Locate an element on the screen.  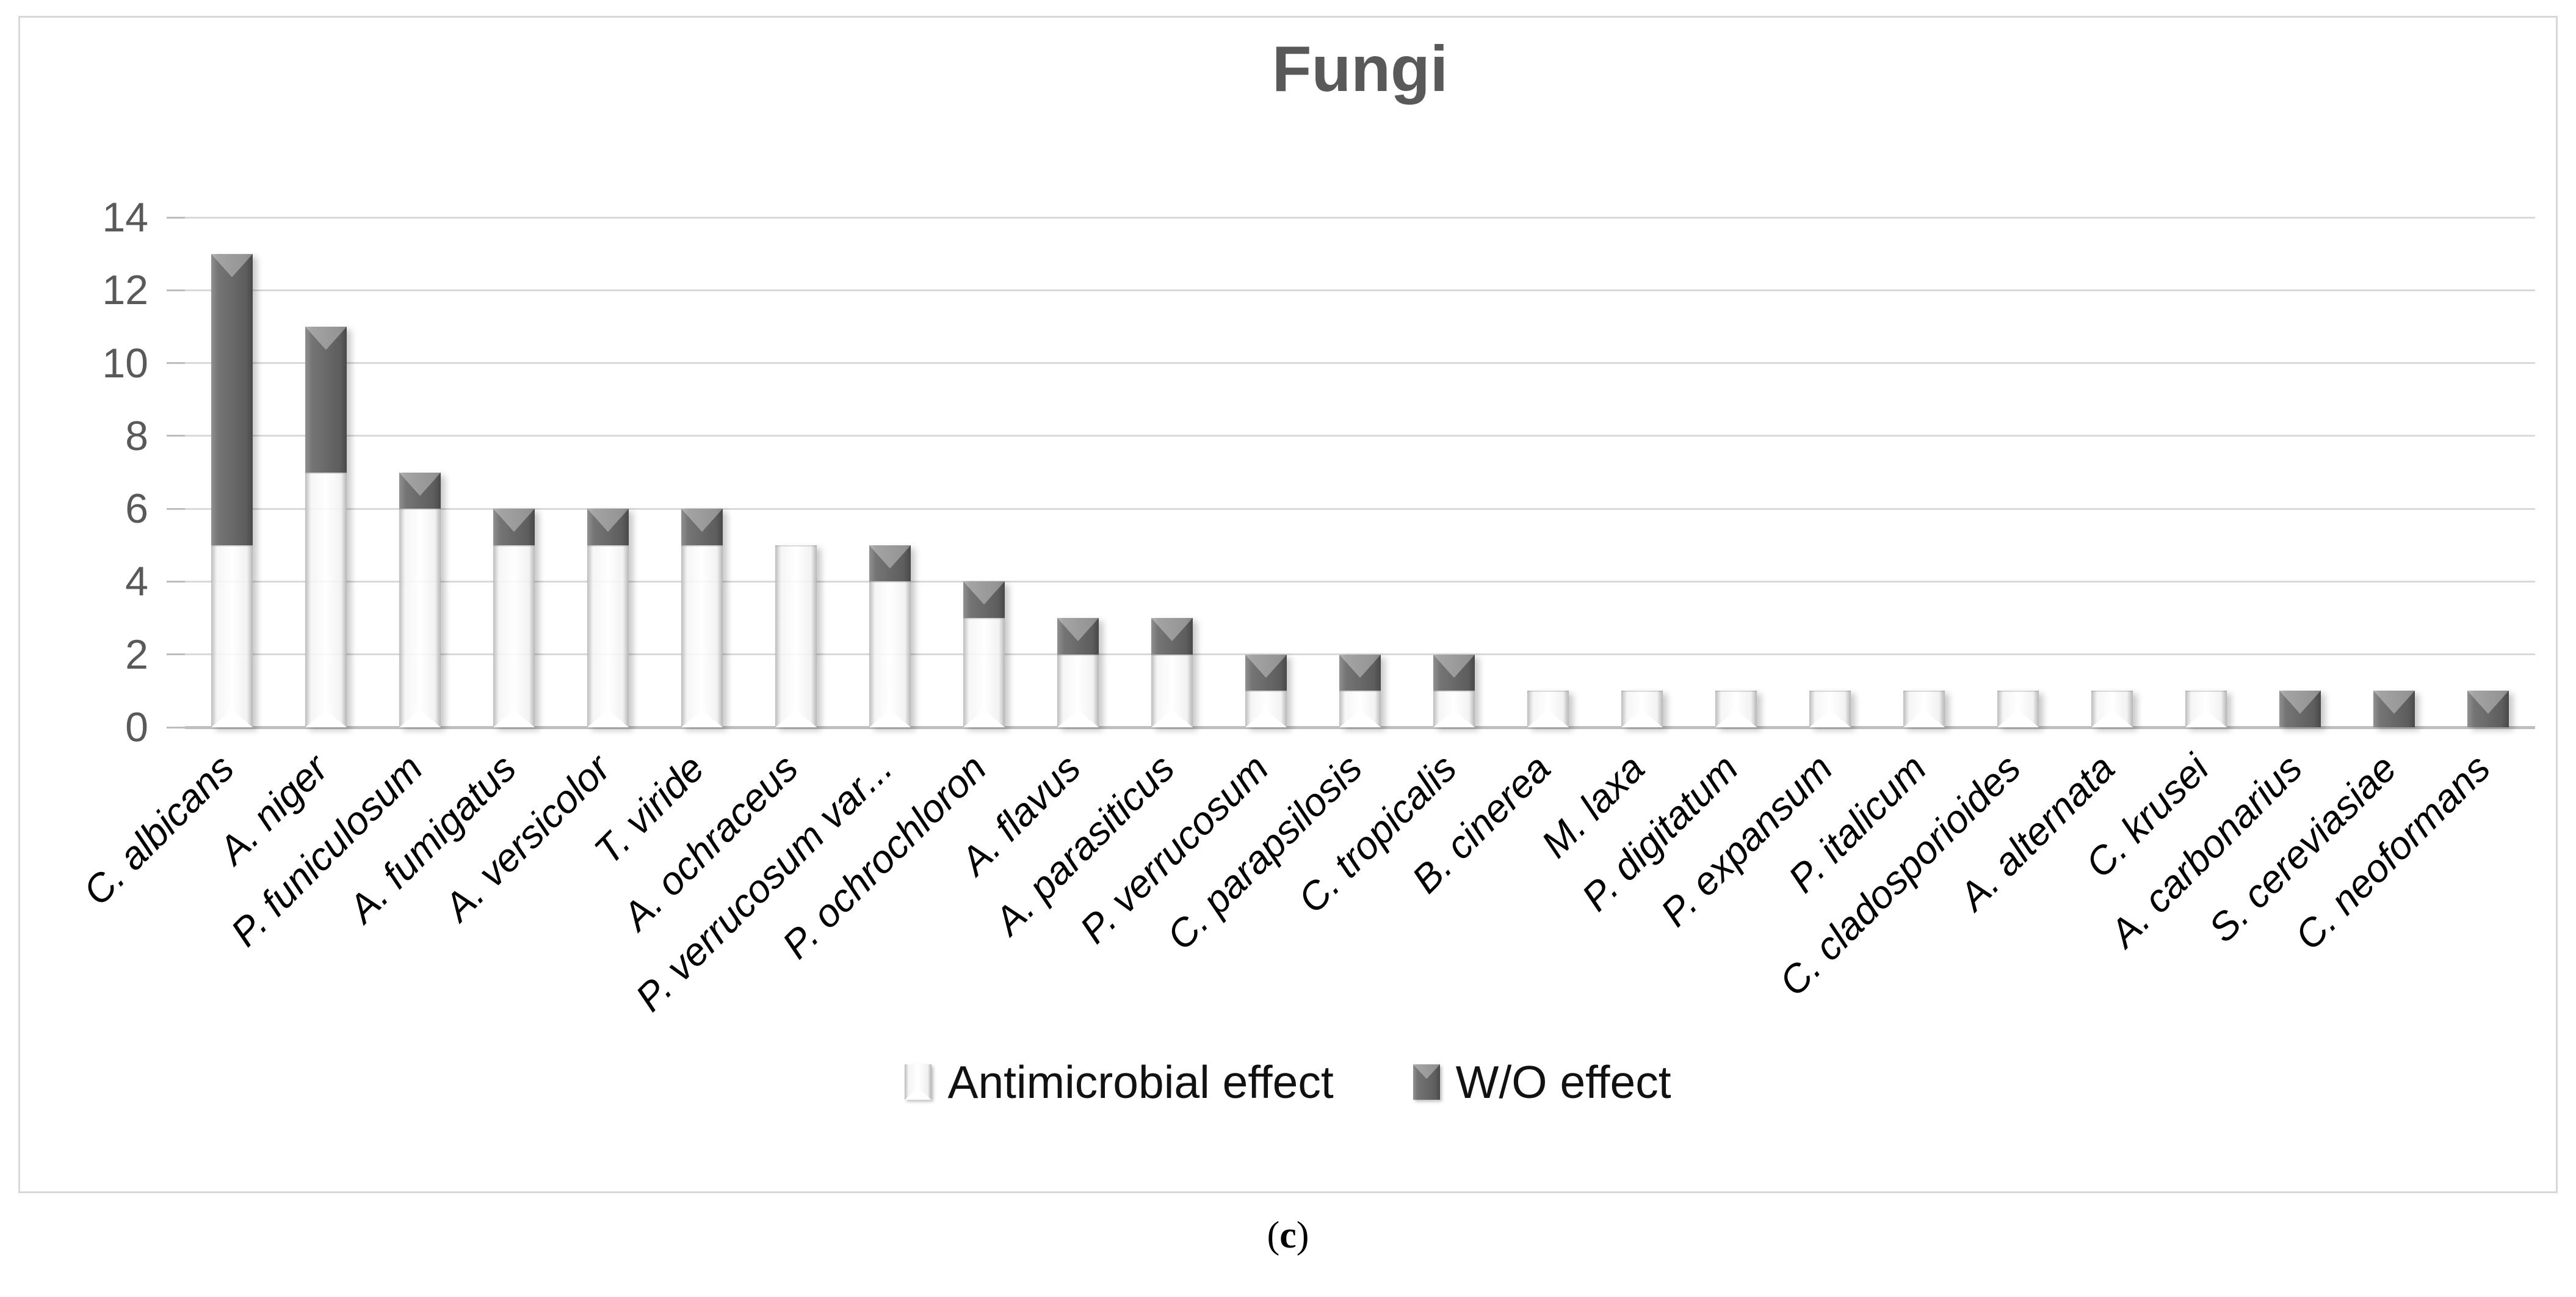
legend-item: W/O effect is located at coordinates (1542, 1082).